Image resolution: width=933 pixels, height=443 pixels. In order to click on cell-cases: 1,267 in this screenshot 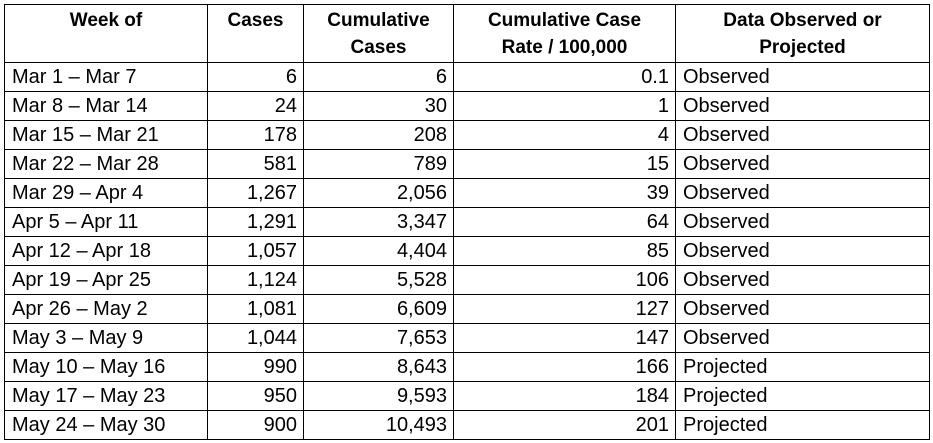, I will do `click(255, 193)`.